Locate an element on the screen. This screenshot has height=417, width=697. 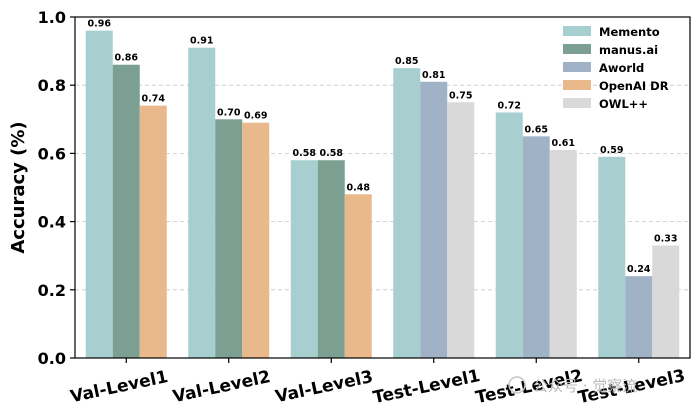
bar-owl--test-level1 is located at coordinates (461, 230).